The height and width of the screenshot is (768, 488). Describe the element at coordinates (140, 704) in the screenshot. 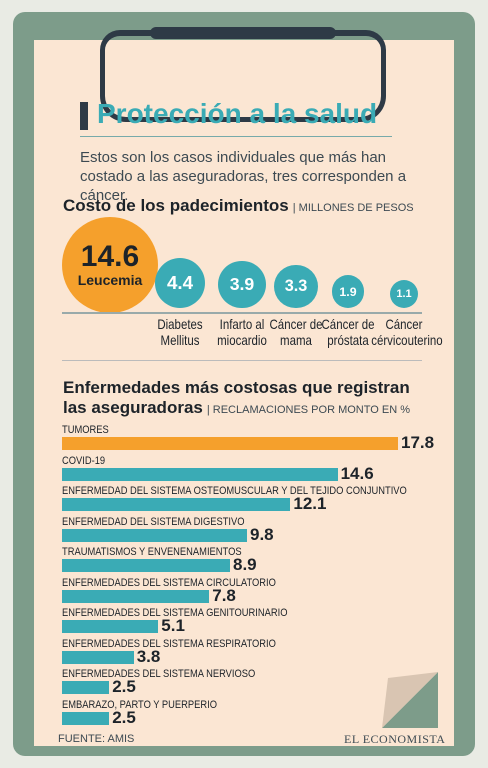

I see `bar-category-10: EMBARAZO, PARTO Y PUERPERIO` at that location.